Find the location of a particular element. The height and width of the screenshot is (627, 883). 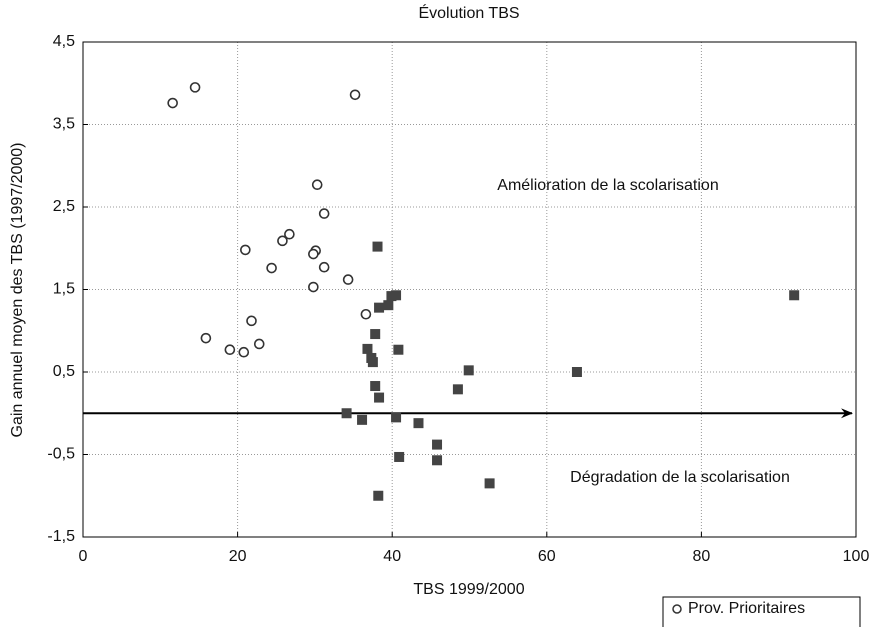

annotation: Amélioration de la scolarisation is located at coordinates (607, 185).